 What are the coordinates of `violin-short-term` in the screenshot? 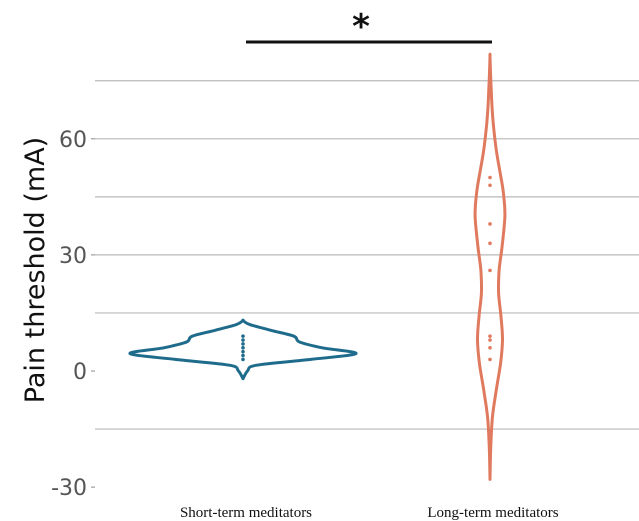 It's located at (243, 349).